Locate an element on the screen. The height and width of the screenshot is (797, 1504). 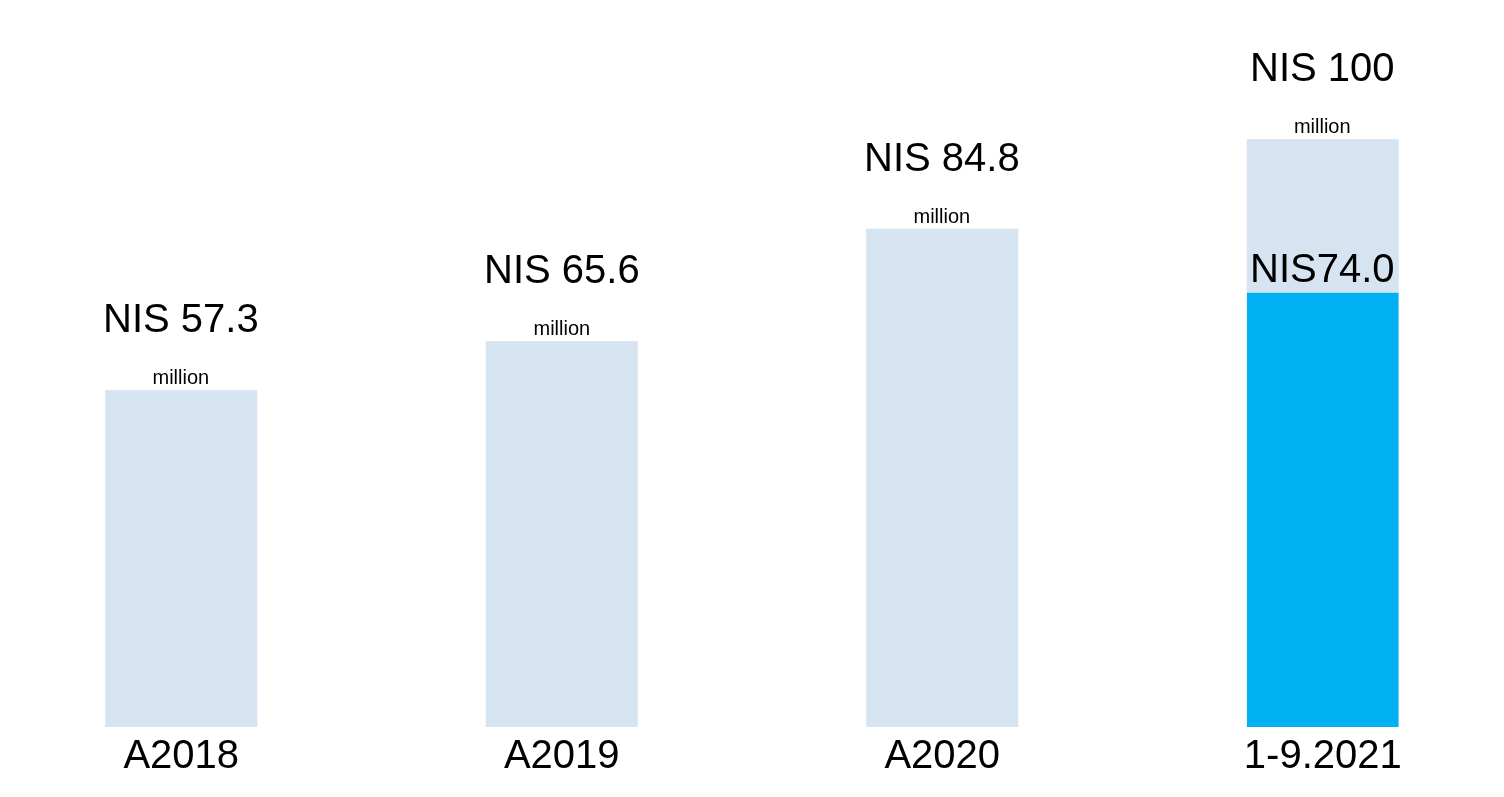
total-label: NIS 100 million is located at coordinates (1322, 91).